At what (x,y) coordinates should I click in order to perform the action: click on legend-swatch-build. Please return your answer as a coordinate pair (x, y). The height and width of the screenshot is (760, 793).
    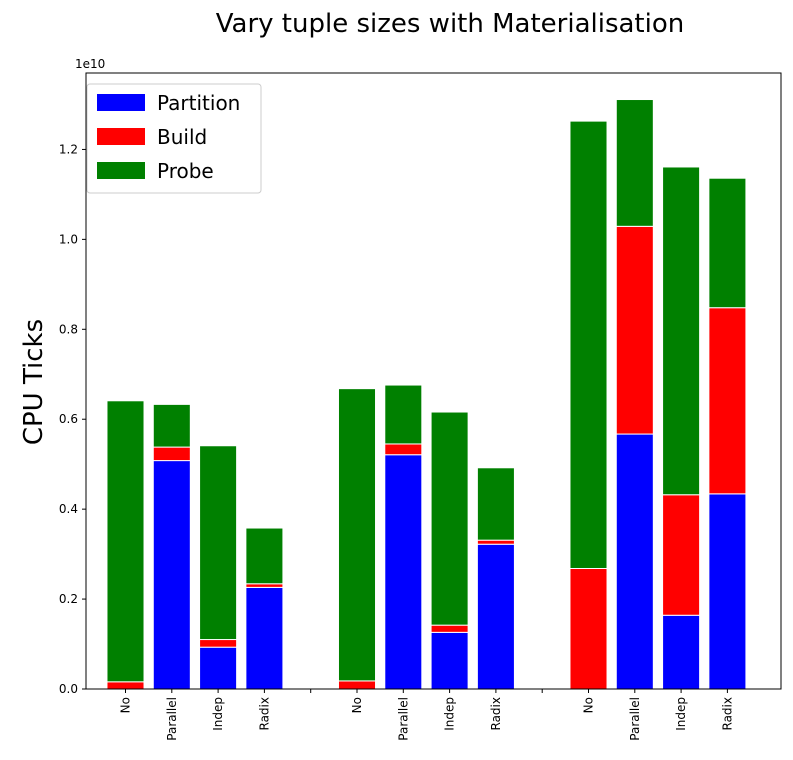
    Looking at the image, I should click on (121, 136).